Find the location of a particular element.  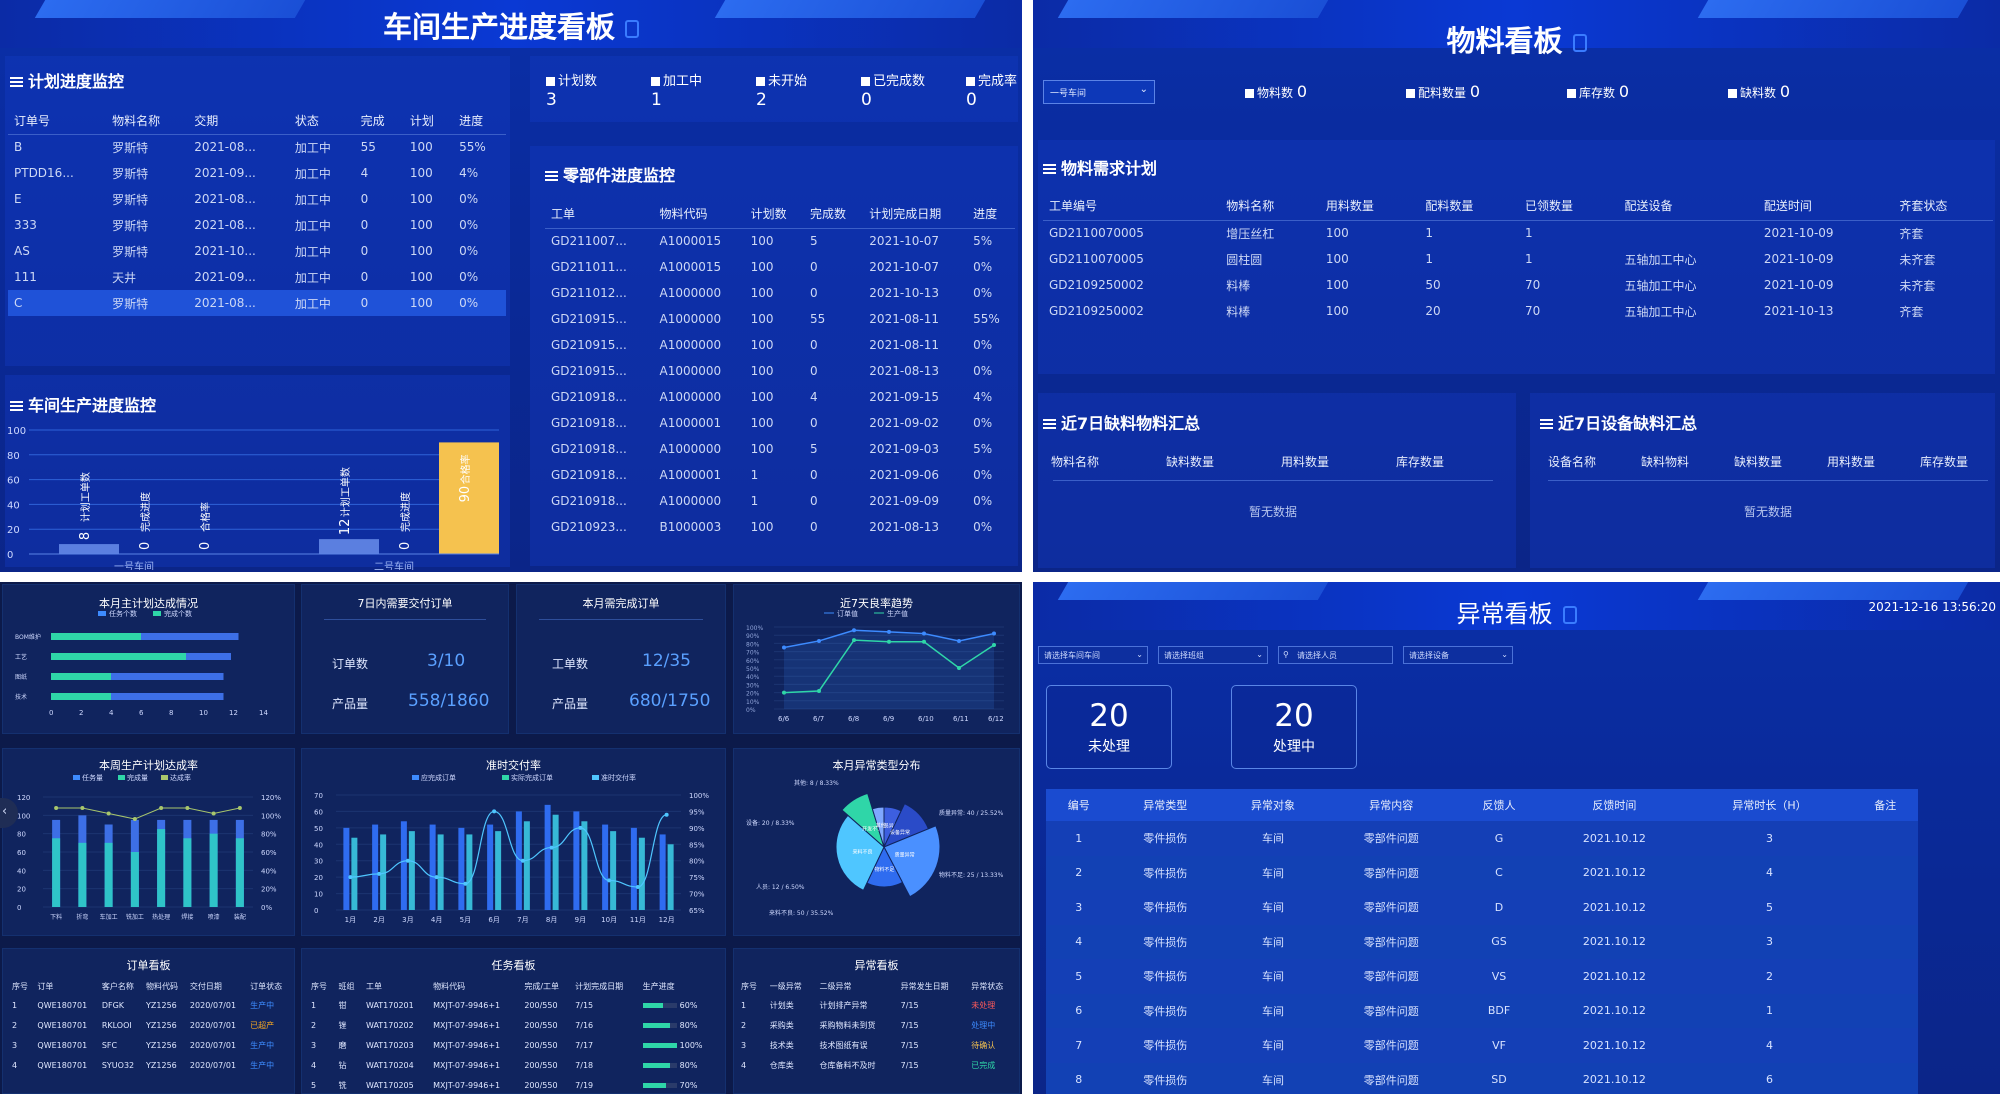

y-tick-label: 100% is located at coordinates (754, 628).